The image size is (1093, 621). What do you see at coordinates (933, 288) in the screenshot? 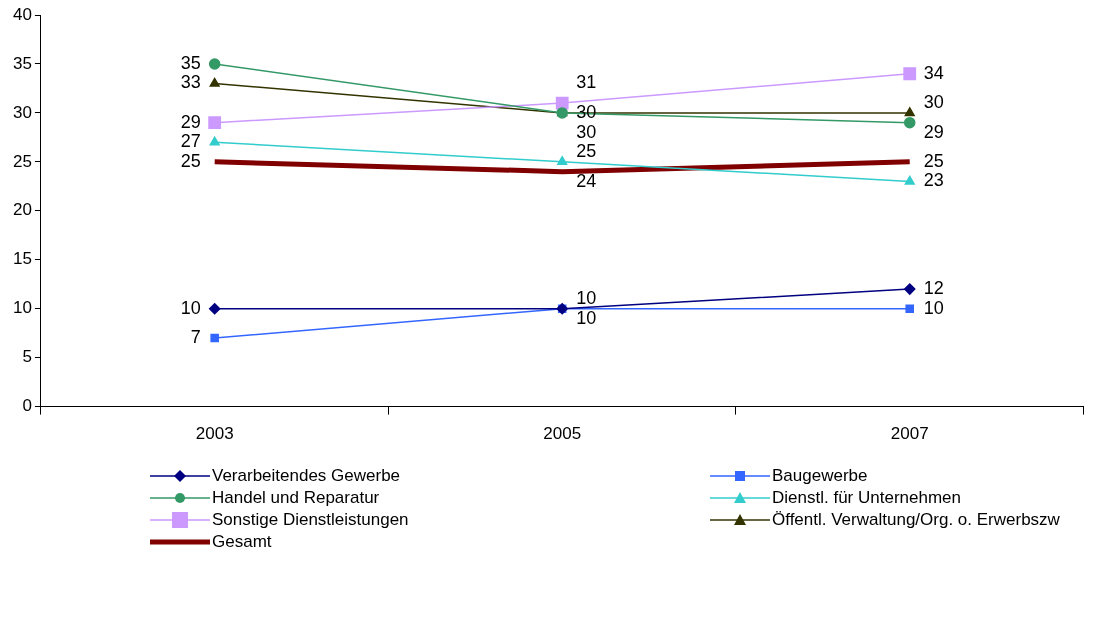
I see `data-label: 12` at bounding box center [933, 288].